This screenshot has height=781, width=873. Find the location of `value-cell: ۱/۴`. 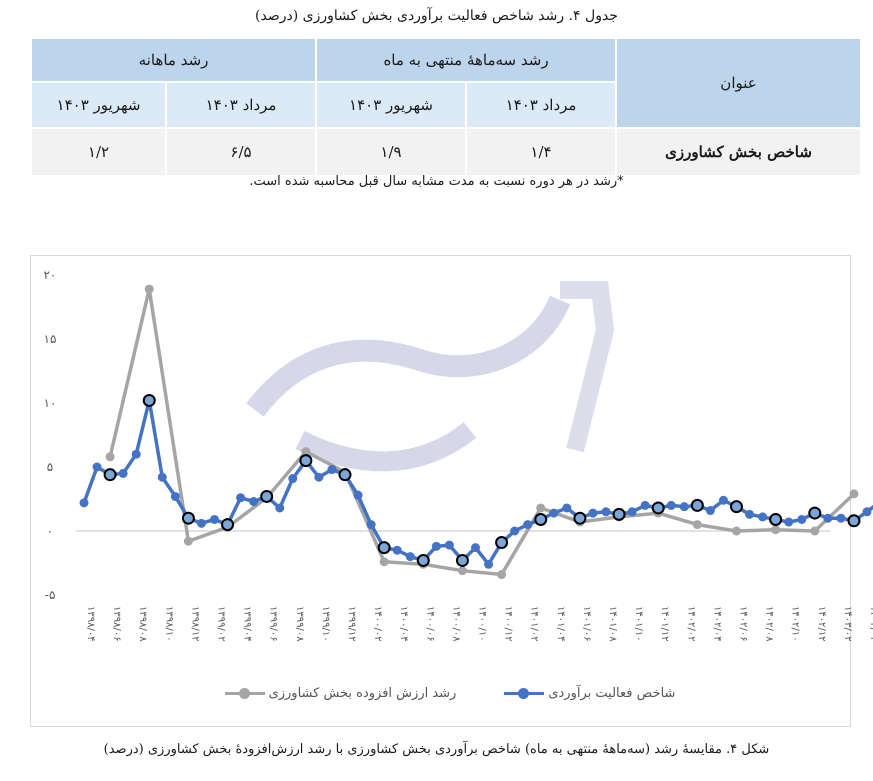

value-cell: ۱/۴ is located at coordinates (541, 152).